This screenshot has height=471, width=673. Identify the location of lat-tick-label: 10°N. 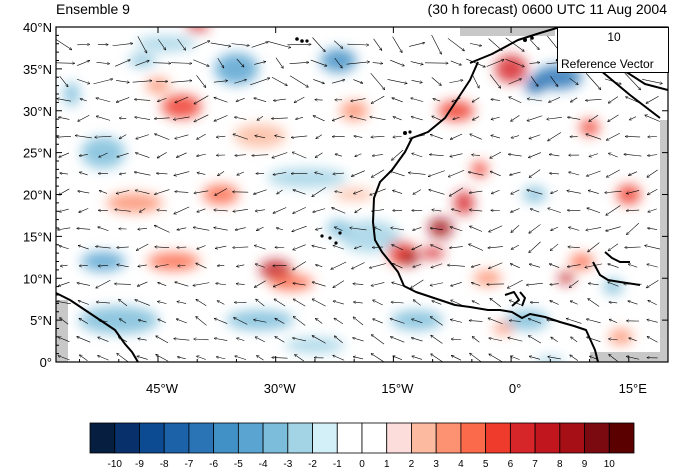
(37, 278).